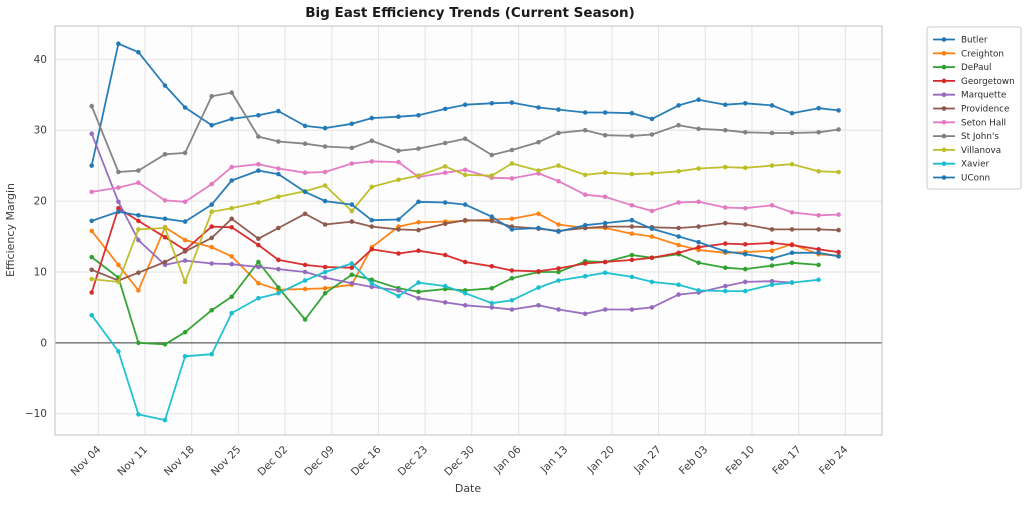 The image size is (1024, 506). What do you see at coordinates (10, 230) in the screenshot?
I see `y-axis-label: Efficiency Margin` at bounding box center [10, 230].